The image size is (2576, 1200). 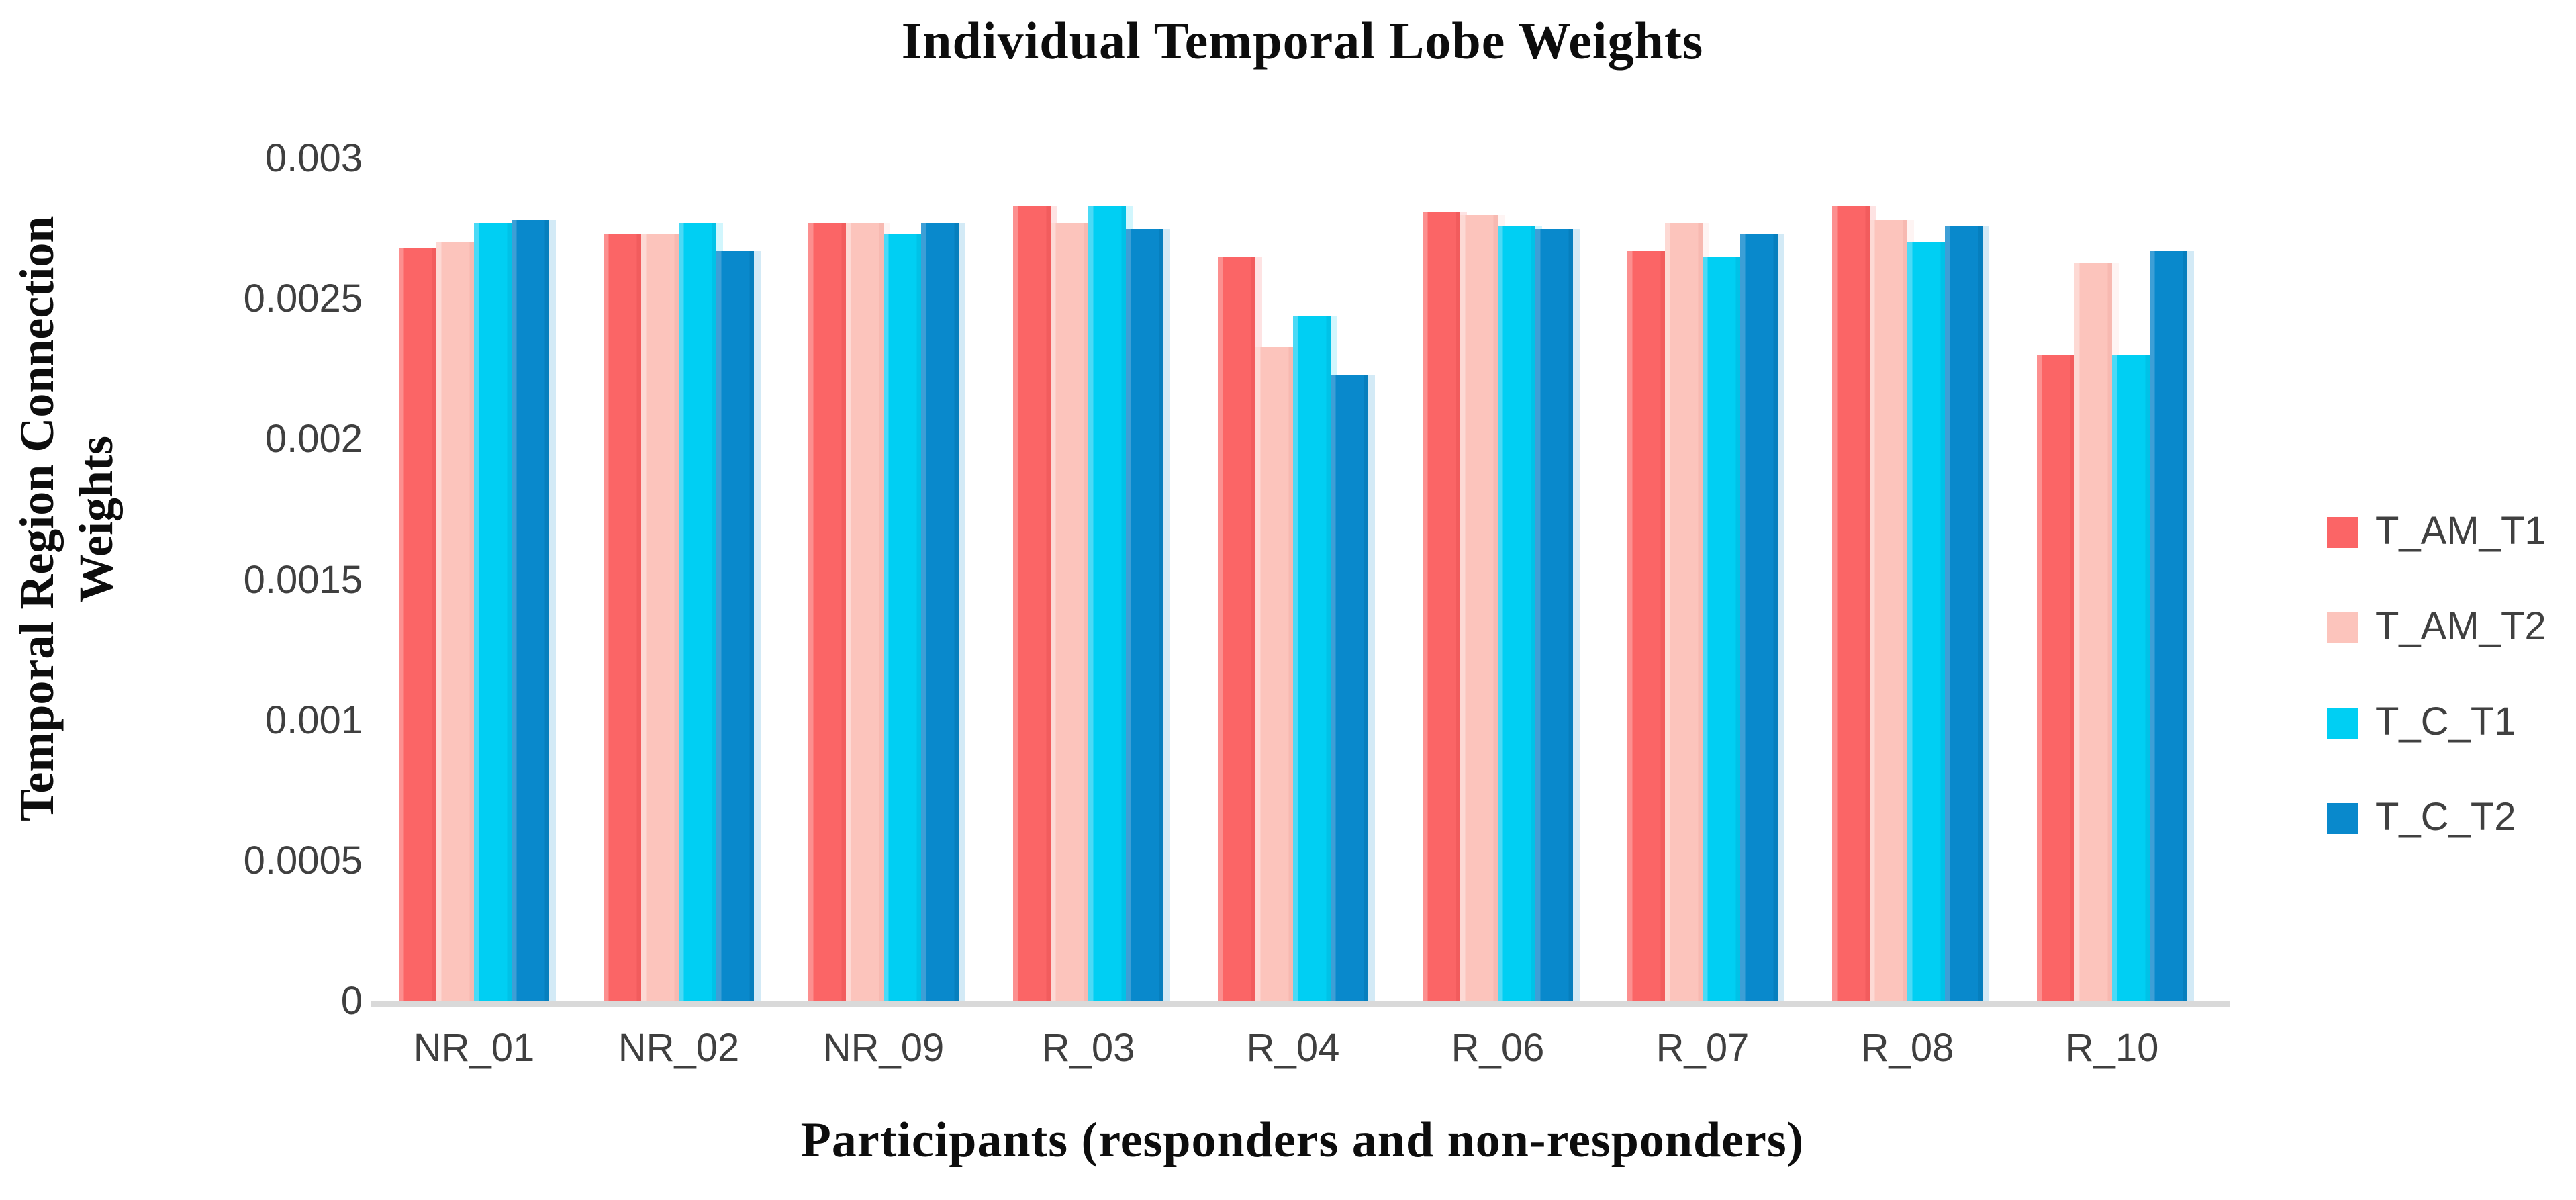 What do you see at coordinates (2445, 817) in the screenshot?
I see `legend-label: T_C_T2` at bounding box center [2445, 817].